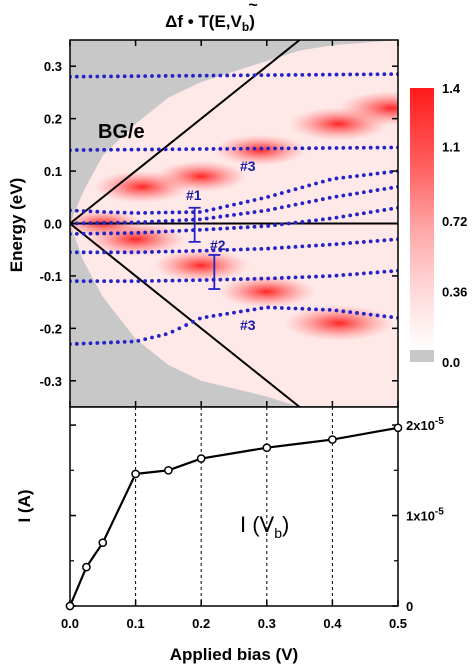 The width and height of the screenshot is (474, 667). What do you see at coordinates (264, 526) in the screenshot?
I see `current-curve-label: I (Vb)` at bounding box center [264, 526].